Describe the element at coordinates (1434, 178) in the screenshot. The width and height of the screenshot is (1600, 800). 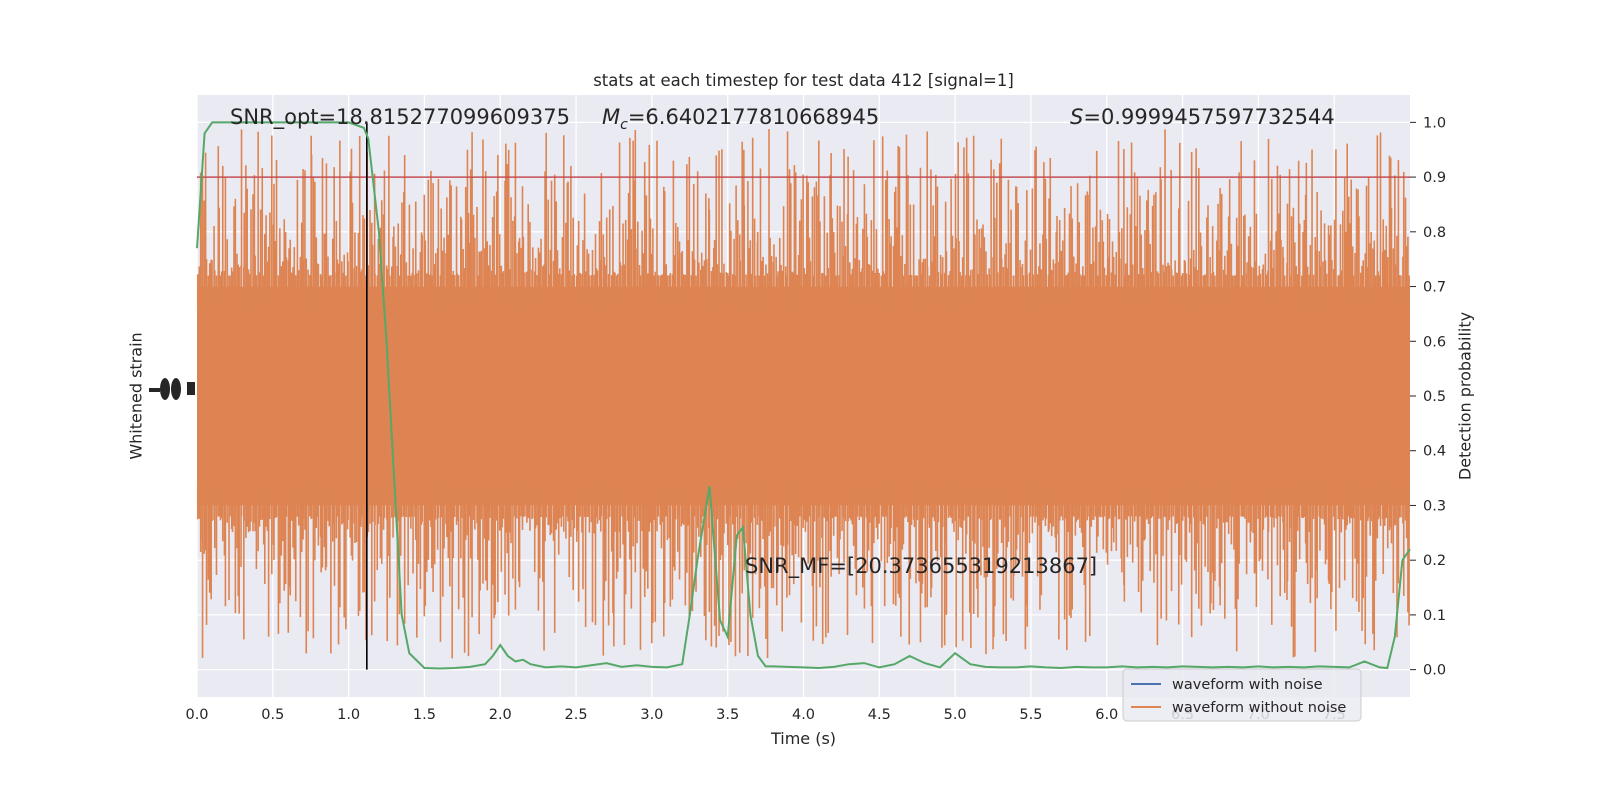
I see `y-tick-label: 0.9` at that location.